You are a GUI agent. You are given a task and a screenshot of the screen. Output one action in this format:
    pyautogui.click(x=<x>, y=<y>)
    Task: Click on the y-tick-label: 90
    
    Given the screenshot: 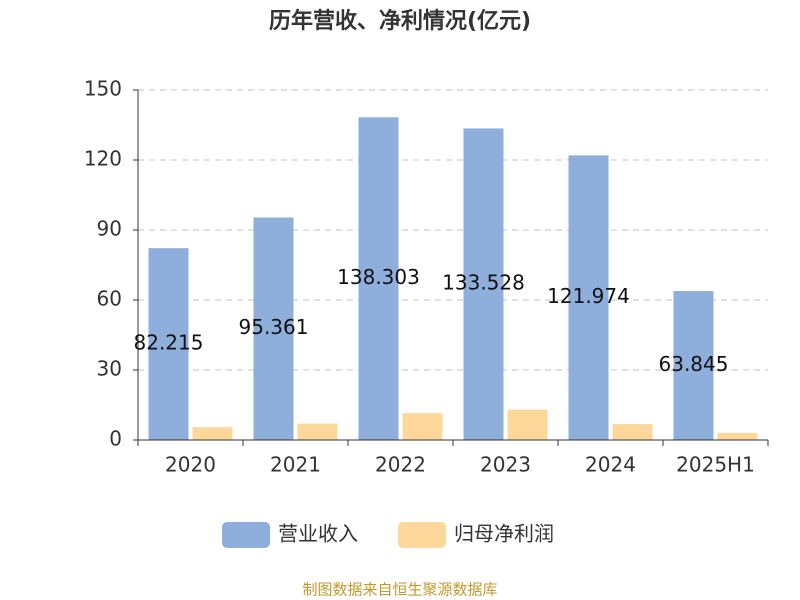 What is the action you would take?
    pyautogui.click(x=109, y=229)
    